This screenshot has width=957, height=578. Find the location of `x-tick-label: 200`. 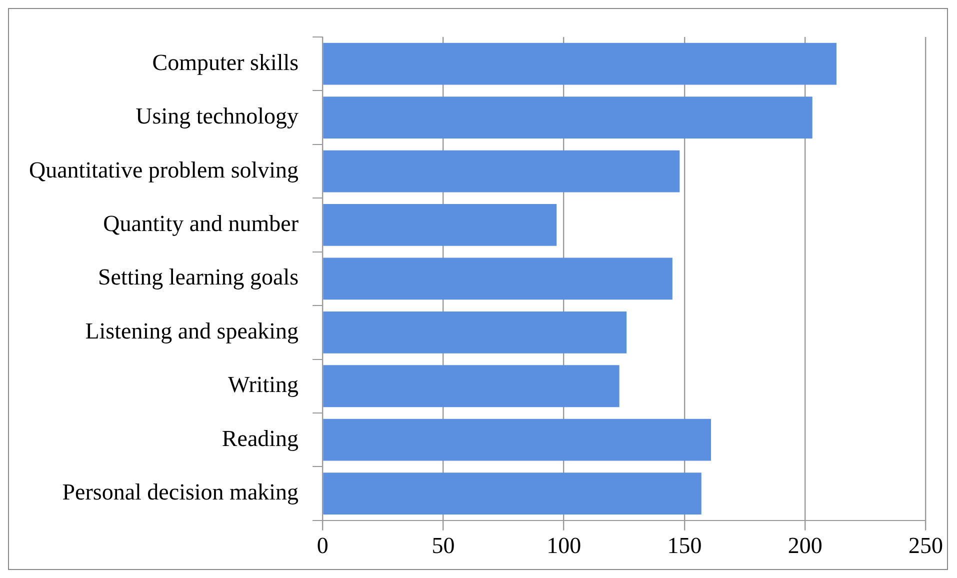

x-tick-label: 200 is located at coordinates (805, 545).